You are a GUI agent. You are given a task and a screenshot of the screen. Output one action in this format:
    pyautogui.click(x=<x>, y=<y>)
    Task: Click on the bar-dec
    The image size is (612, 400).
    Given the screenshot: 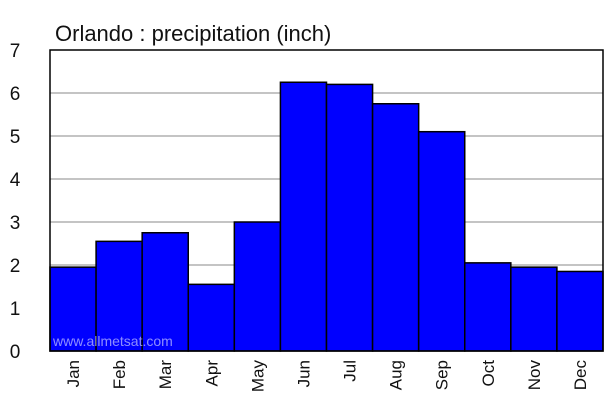 What is the action you would take?
    pyautogui.click(x=580, y=311)
    